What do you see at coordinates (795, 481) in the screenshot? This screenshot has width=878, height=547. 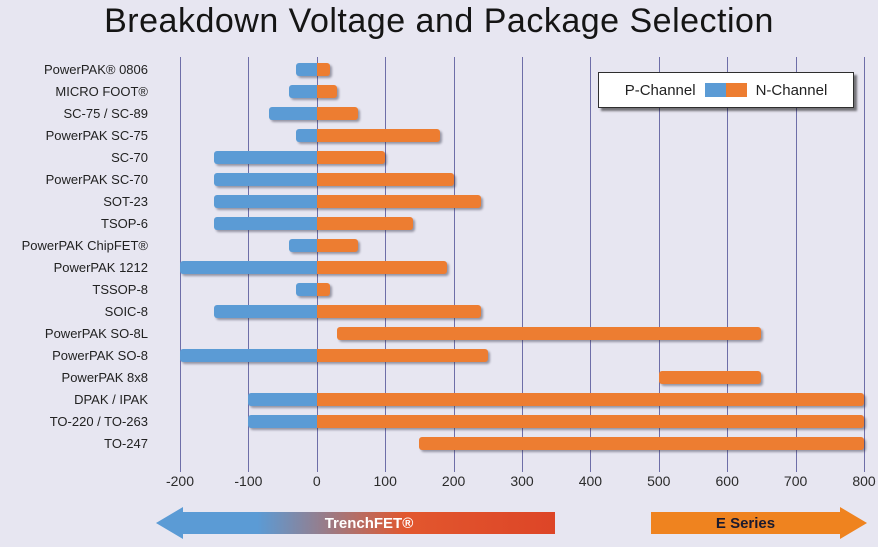 I see `x-tick-label: 700` at bounding box center [795, 481].